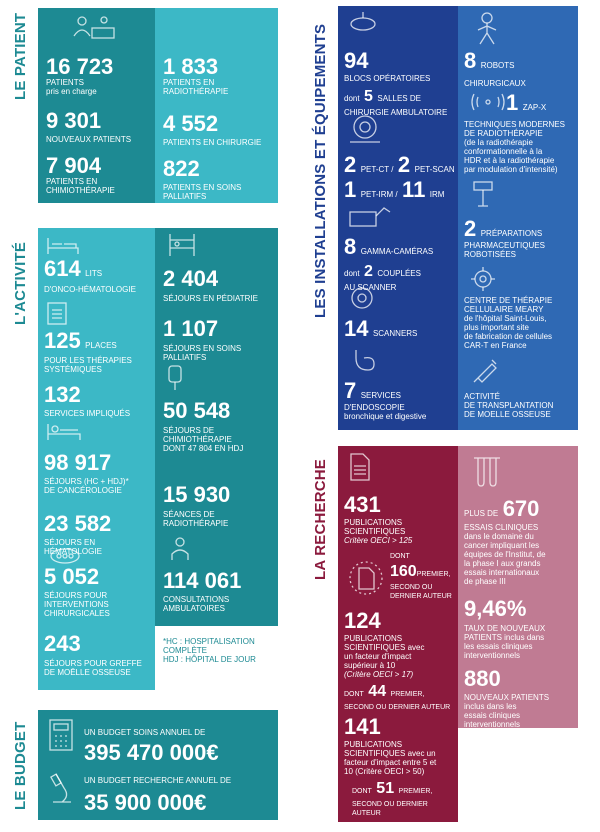  Describe the element at coordinates (350, 189) in the screenshot. I see `petirm-value: 1` at that location.